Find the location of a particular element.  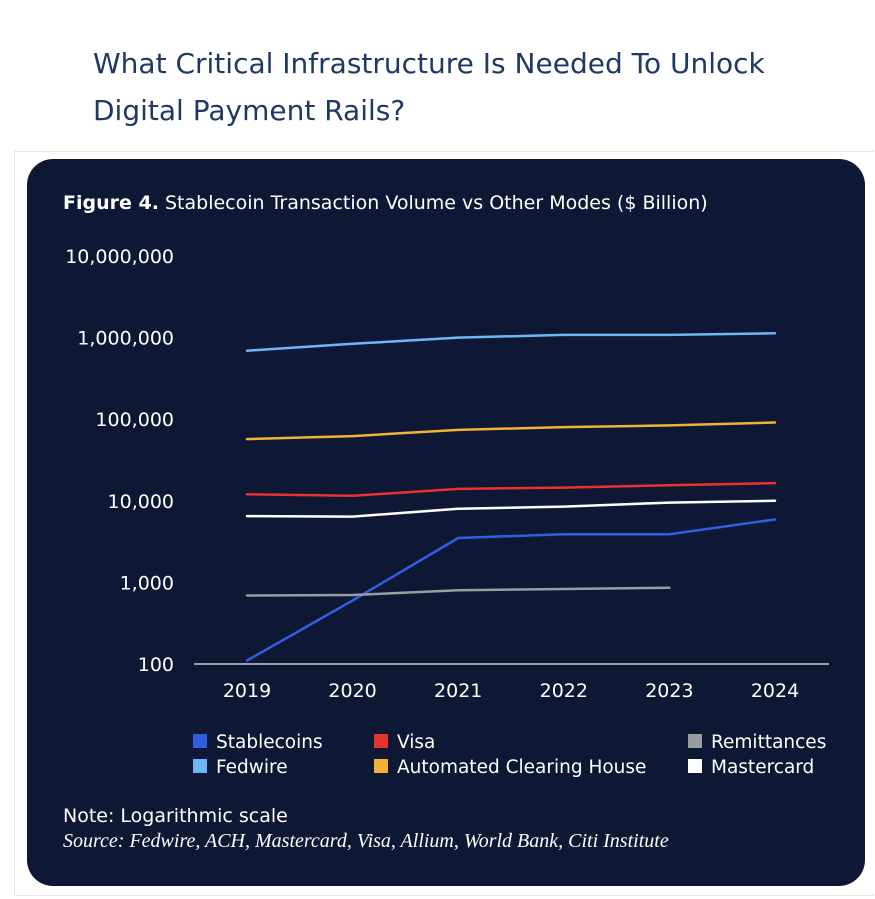

x-tick-label: 2024 is located at coordinates (775, 691).